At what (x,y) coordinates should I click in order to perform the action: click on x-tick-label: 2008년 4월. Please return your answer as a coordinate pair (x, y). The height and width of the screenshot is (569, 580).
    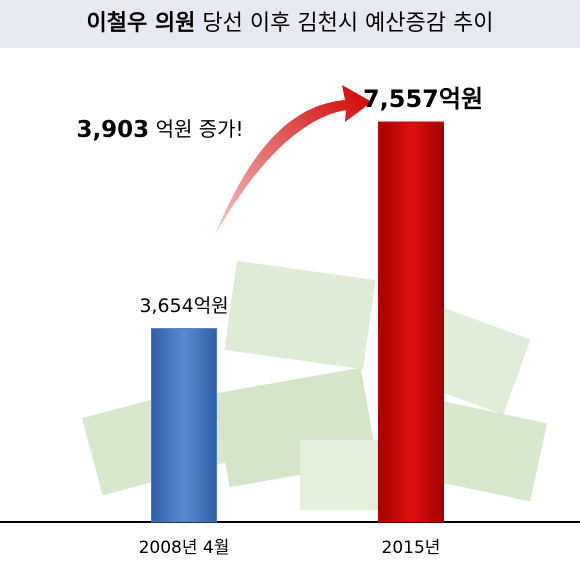
    Looking at the image, I should click on (184, 548).